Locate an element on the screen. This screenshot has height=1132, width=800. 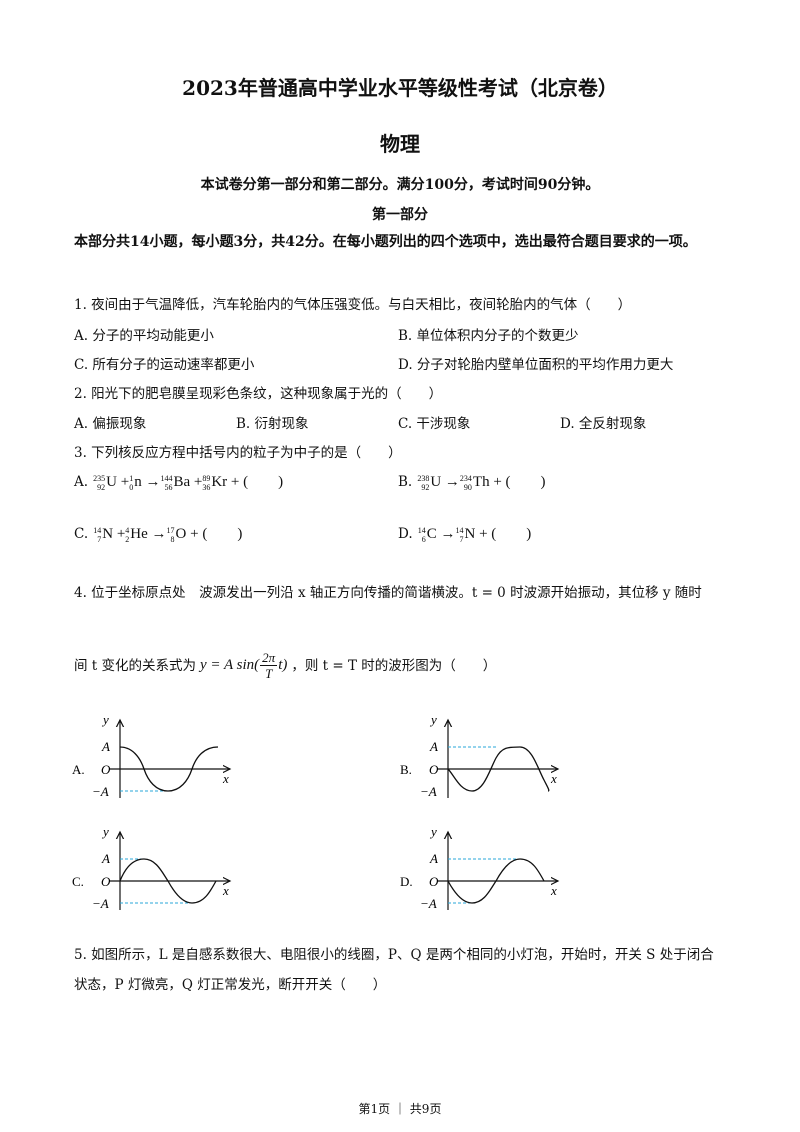
q1-option-b: B. 单位体积内分子的个数更少 is located at coordinates (488, 336).